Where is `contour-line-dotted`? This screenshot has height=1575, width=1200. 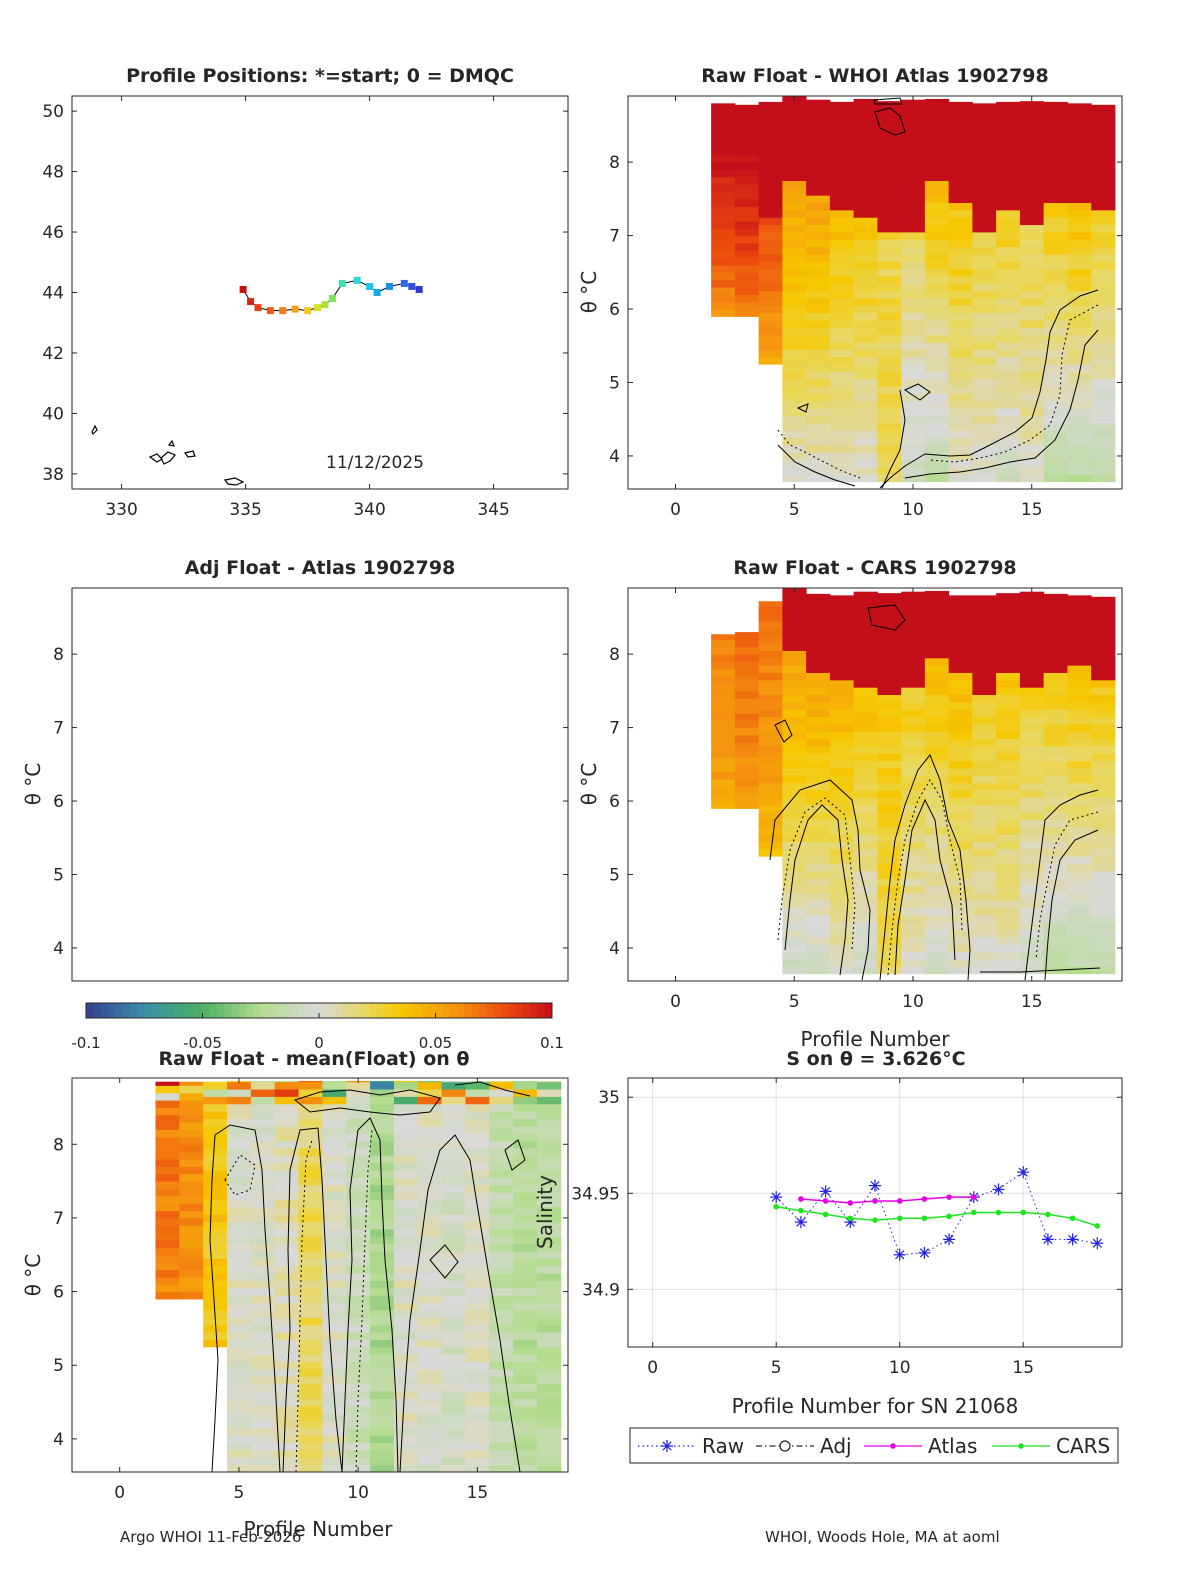
contour-line-dotted is located at coordinates (819, 454).